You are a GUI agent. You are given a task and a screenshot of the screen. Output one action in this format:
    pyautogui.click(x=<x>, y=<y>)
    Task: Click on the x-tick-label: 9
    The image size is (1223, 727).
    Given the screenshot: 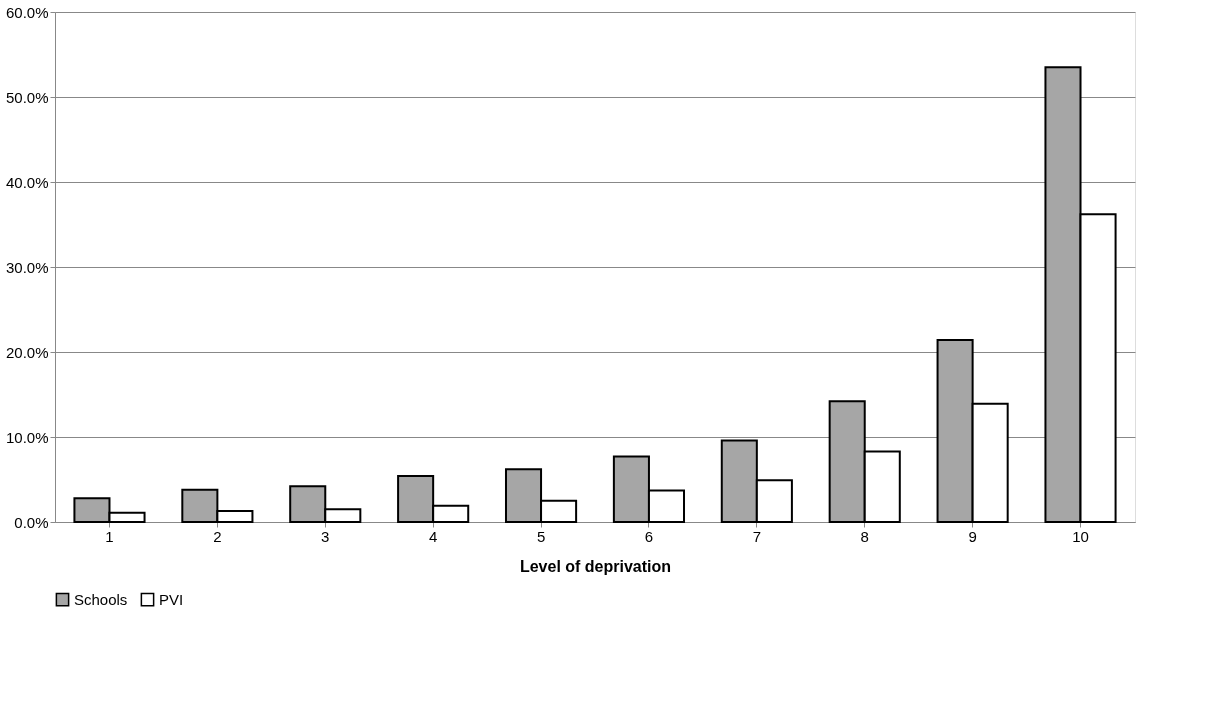 What is the action you would take?
    pyautogui.click(x=972, y=536)
    